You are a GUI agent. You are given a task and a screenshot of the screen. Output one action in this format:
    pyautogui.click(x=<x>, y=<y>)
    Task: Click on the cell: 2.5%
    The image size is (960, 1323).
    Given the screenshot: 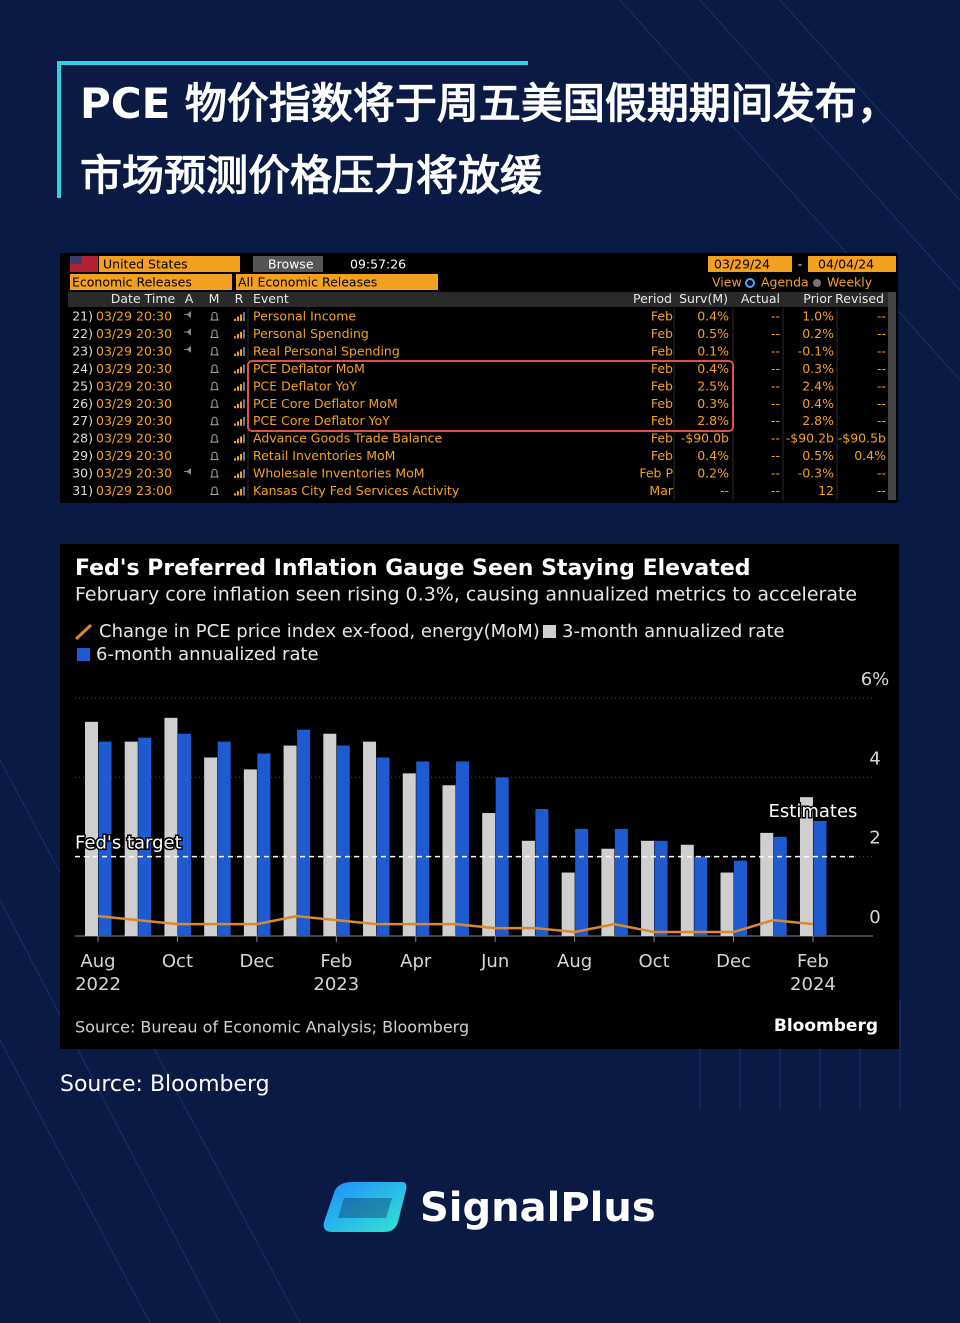 What is the action you would take?
    pyautogui.click(x=713, y=385)
    